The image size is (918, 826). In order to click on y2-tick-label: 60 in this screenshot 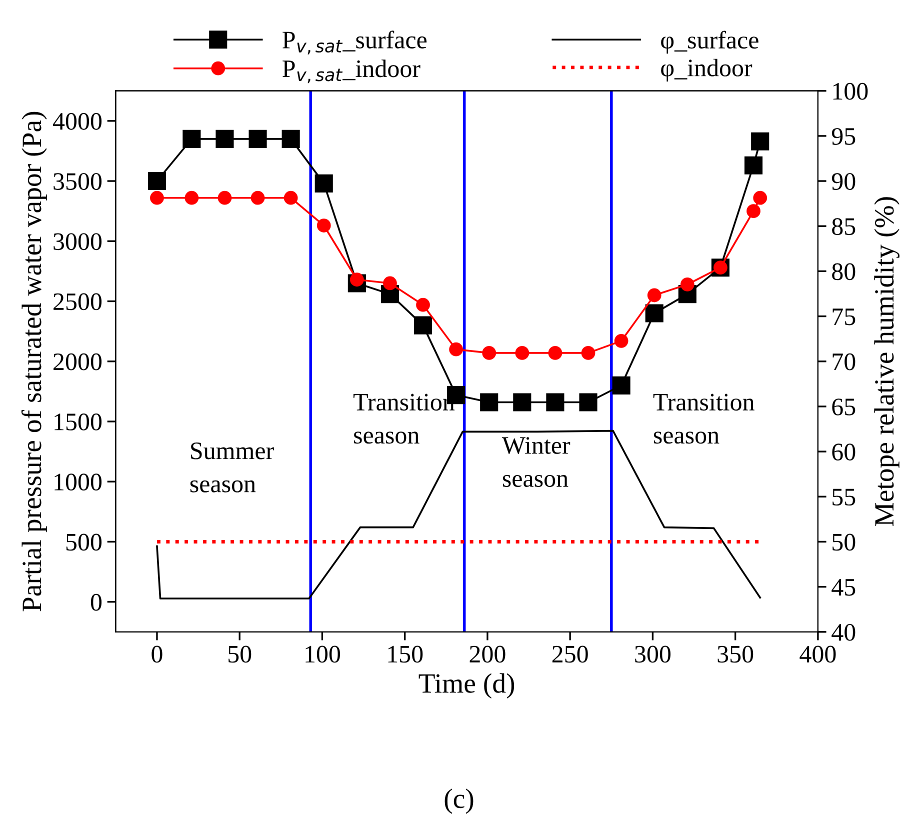, I will do `click(844, 452)`.